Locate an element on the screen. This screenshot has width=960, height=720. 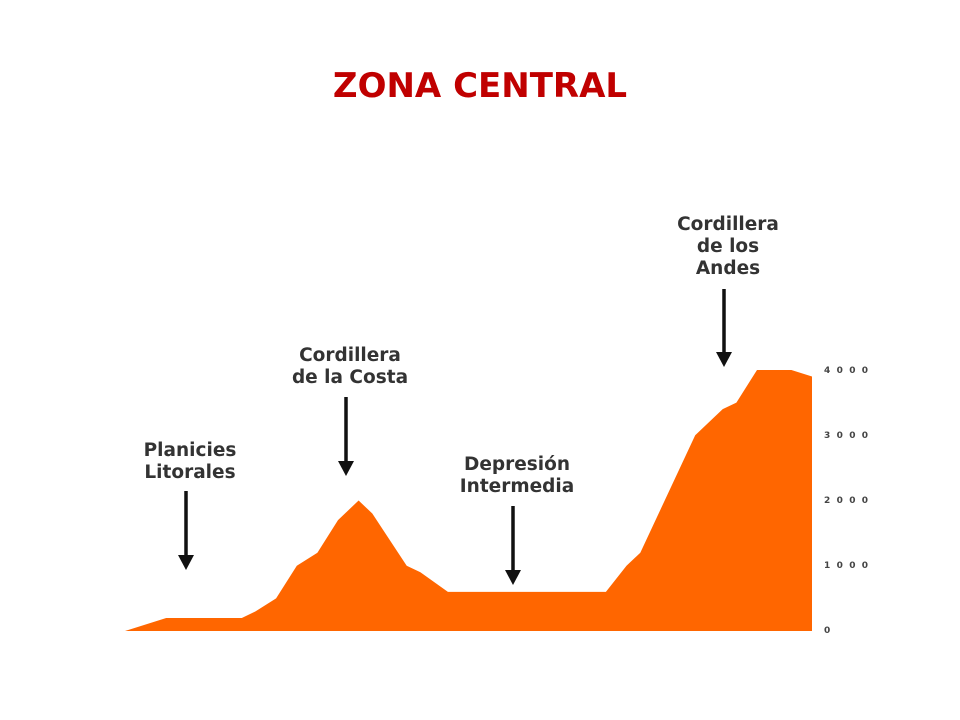
region-label: Cordillera de los Andes is located at coordinates (728, 246).